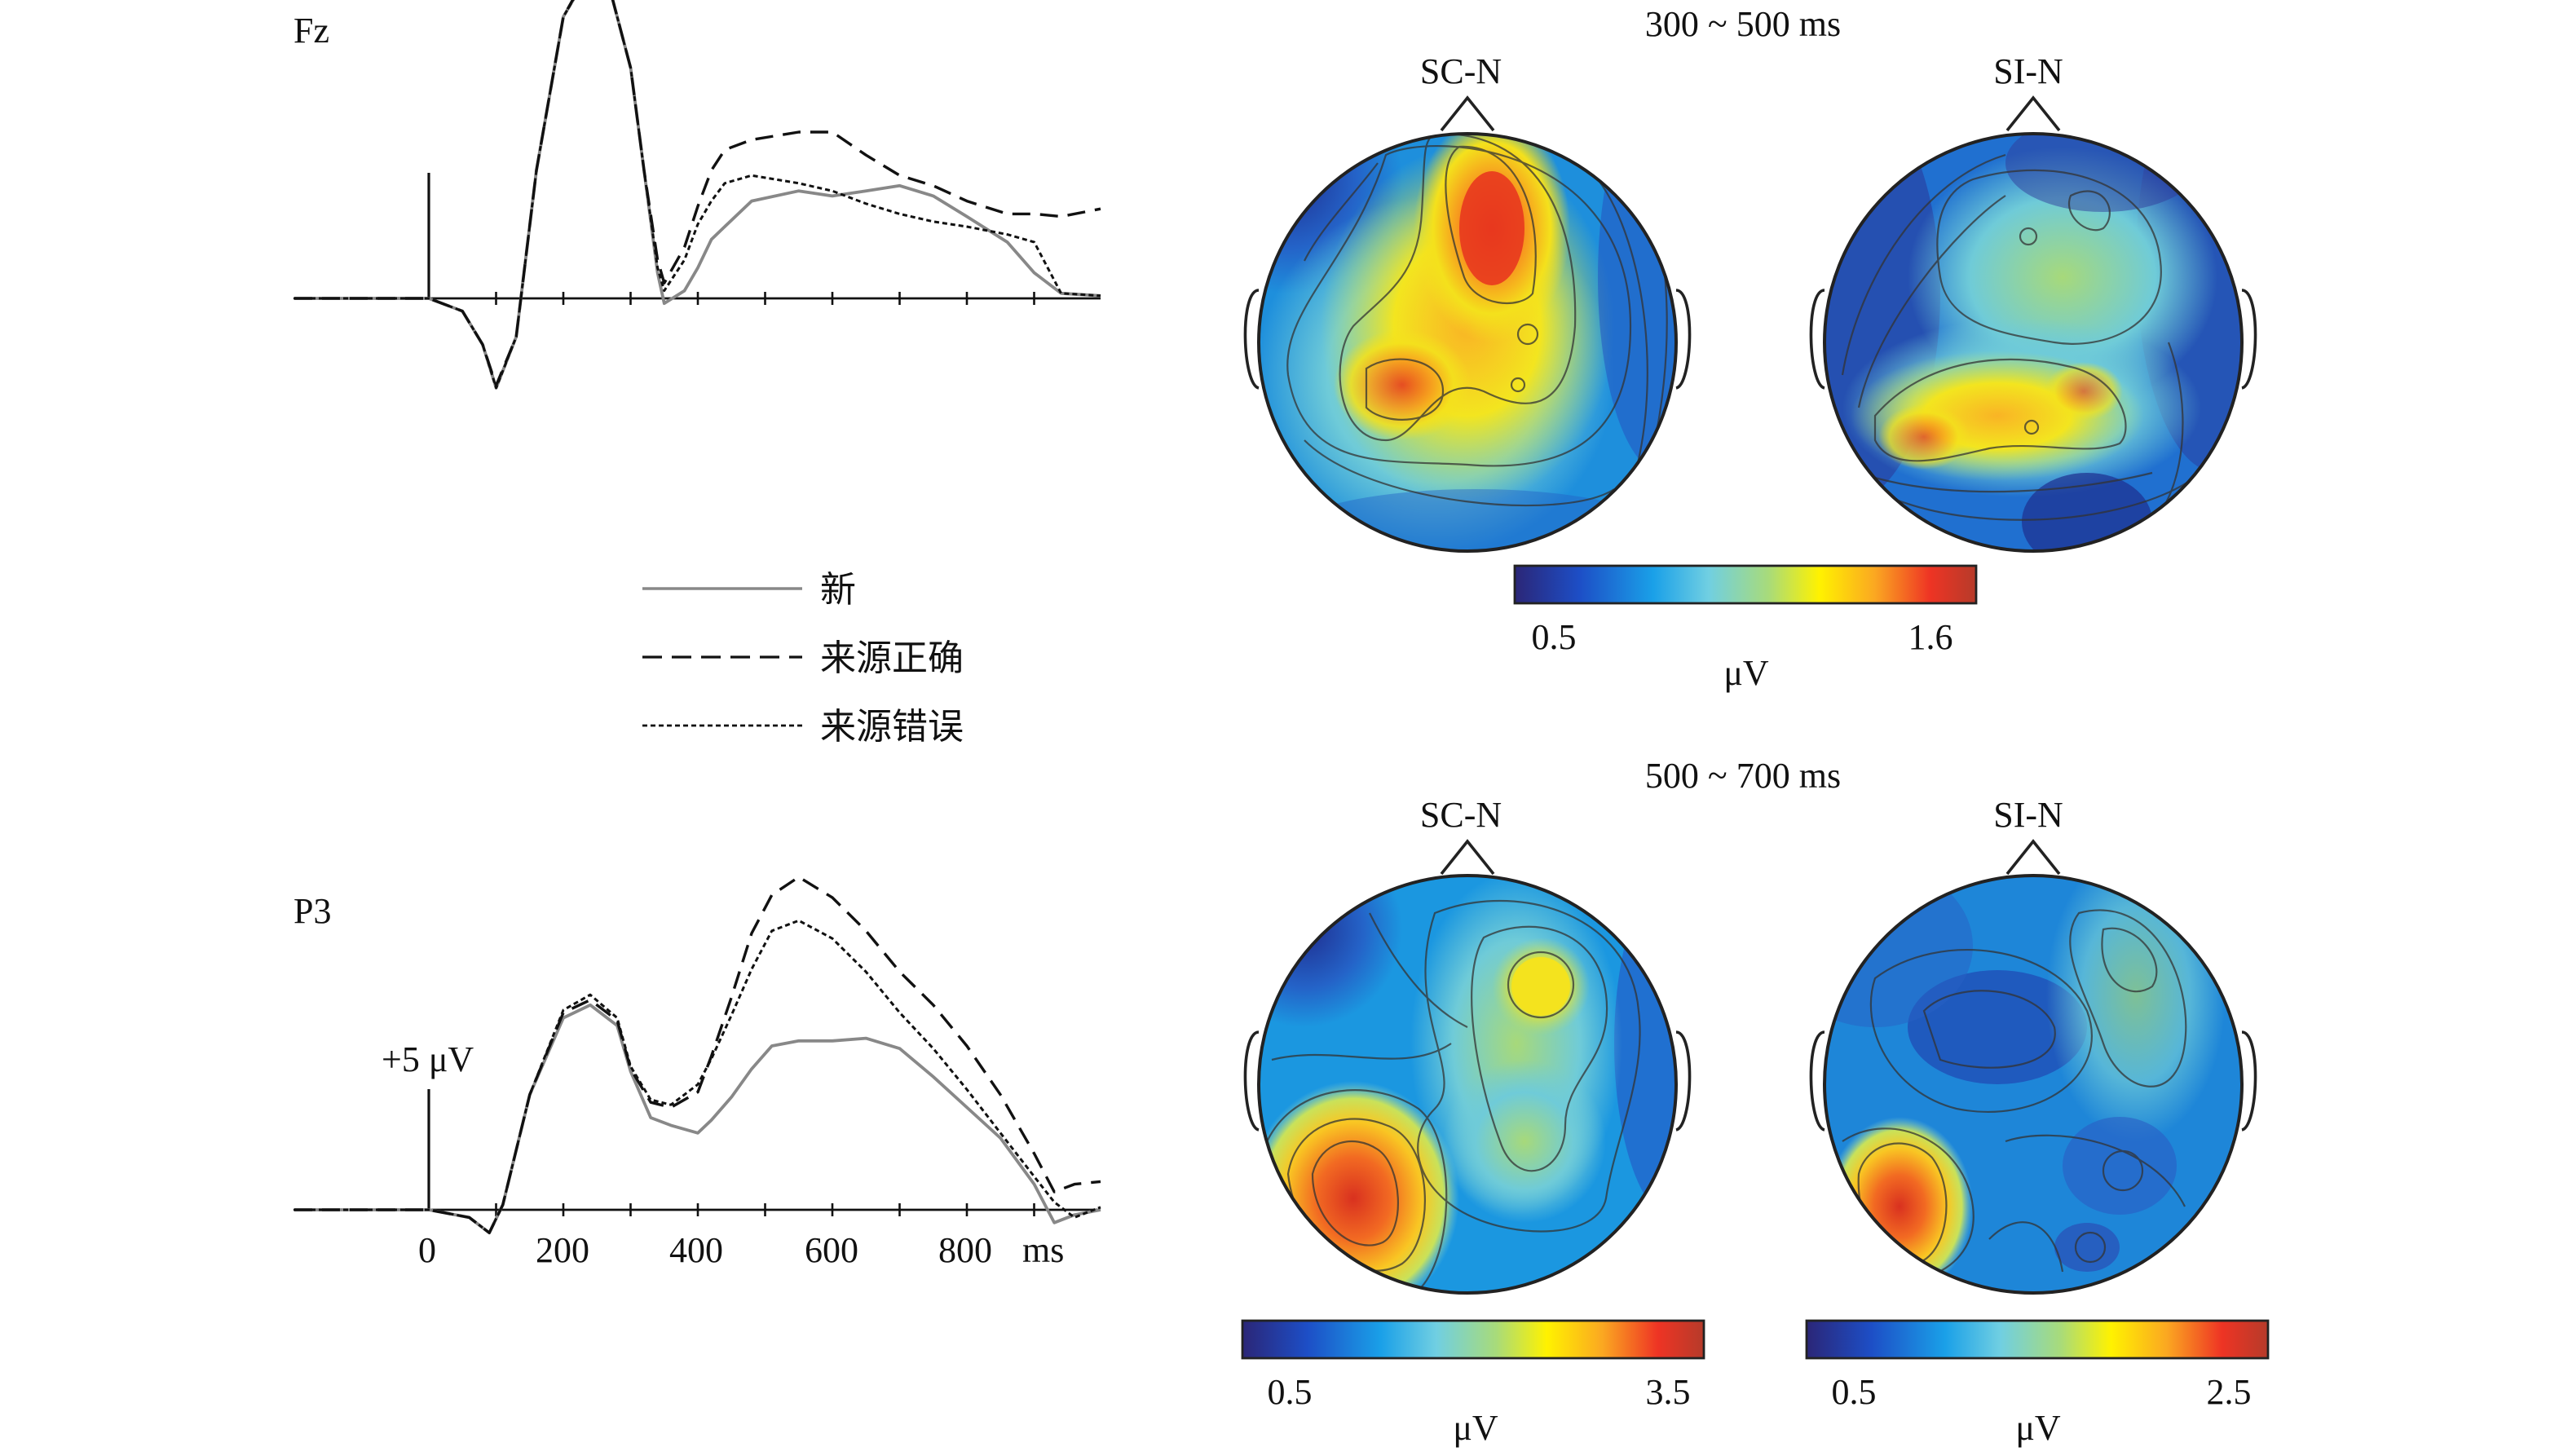  Describe the element at coordinates (1554, 637) in the screenshot. I see `colorbar-300-500-min: 0.5` at that location.